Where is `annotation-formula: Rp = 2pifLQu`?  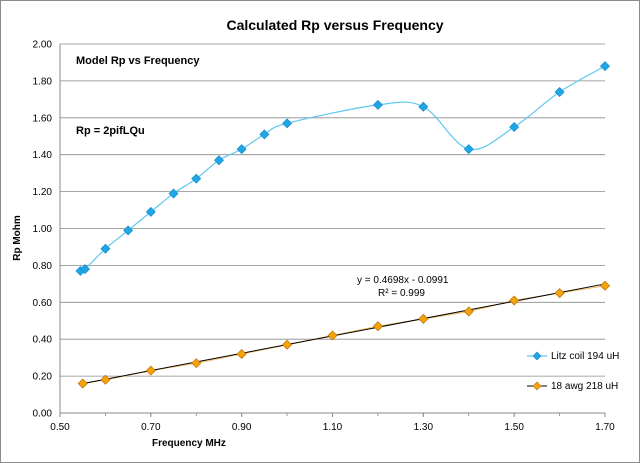 annotation-formula: Rp = 2pifLQu is located at coordinates (110, 131).